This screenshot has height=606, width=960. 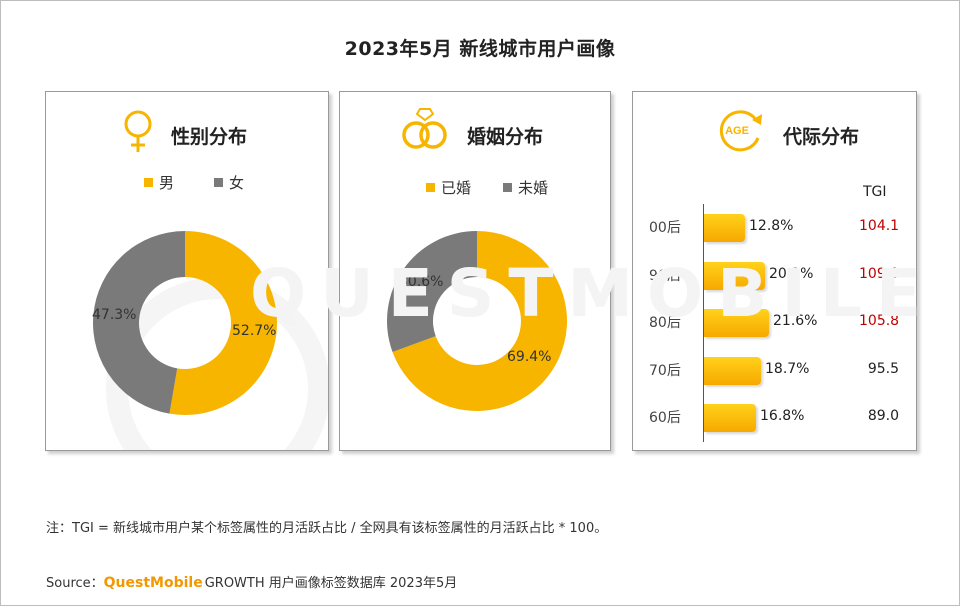 I want to click on brand-logo-text: QuestMobile, so click(x=153, y=583).